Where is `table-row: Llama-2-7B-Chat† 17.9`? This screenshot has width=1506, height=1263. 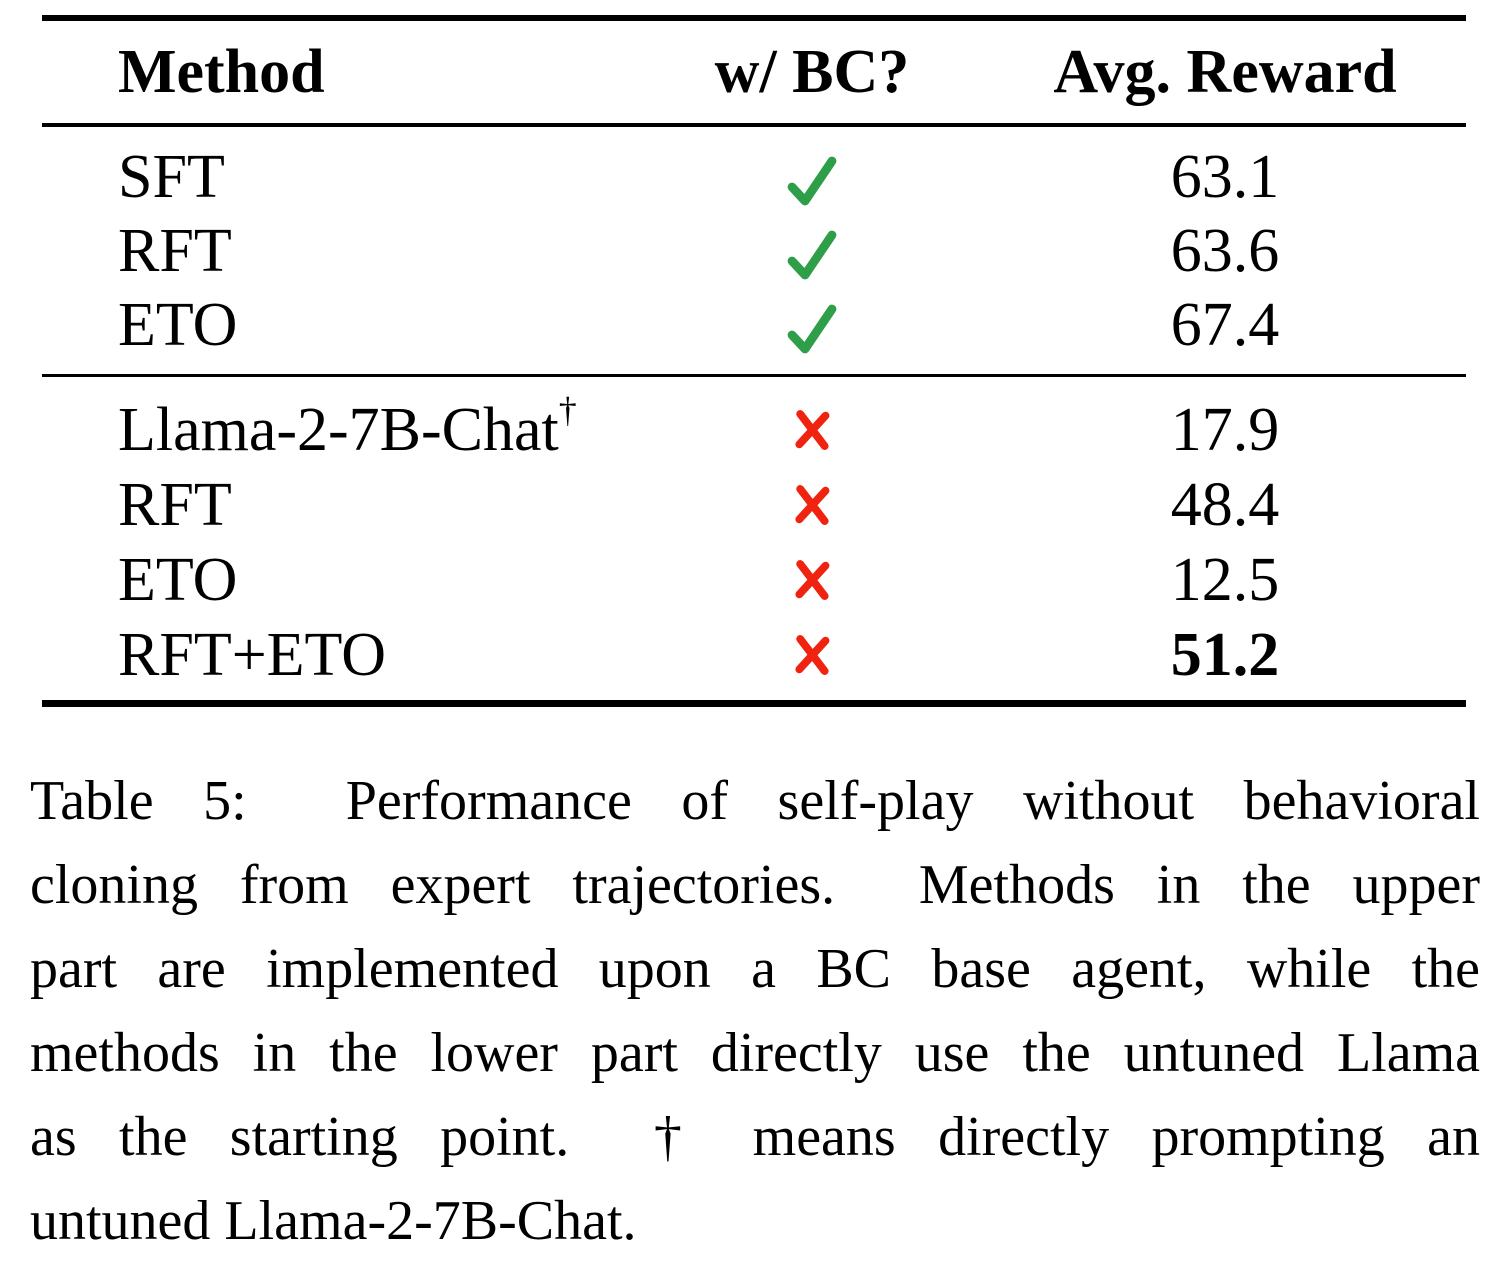
table-row: Llama-2-7B-Chat† 17.9 is located at coordinates (754, 429).